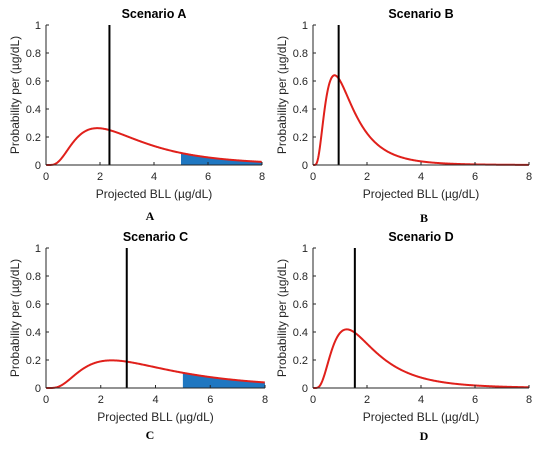 This screenshot has height=452, width=550. I want to click on chart-title: Scenario D, so click(420, 237).